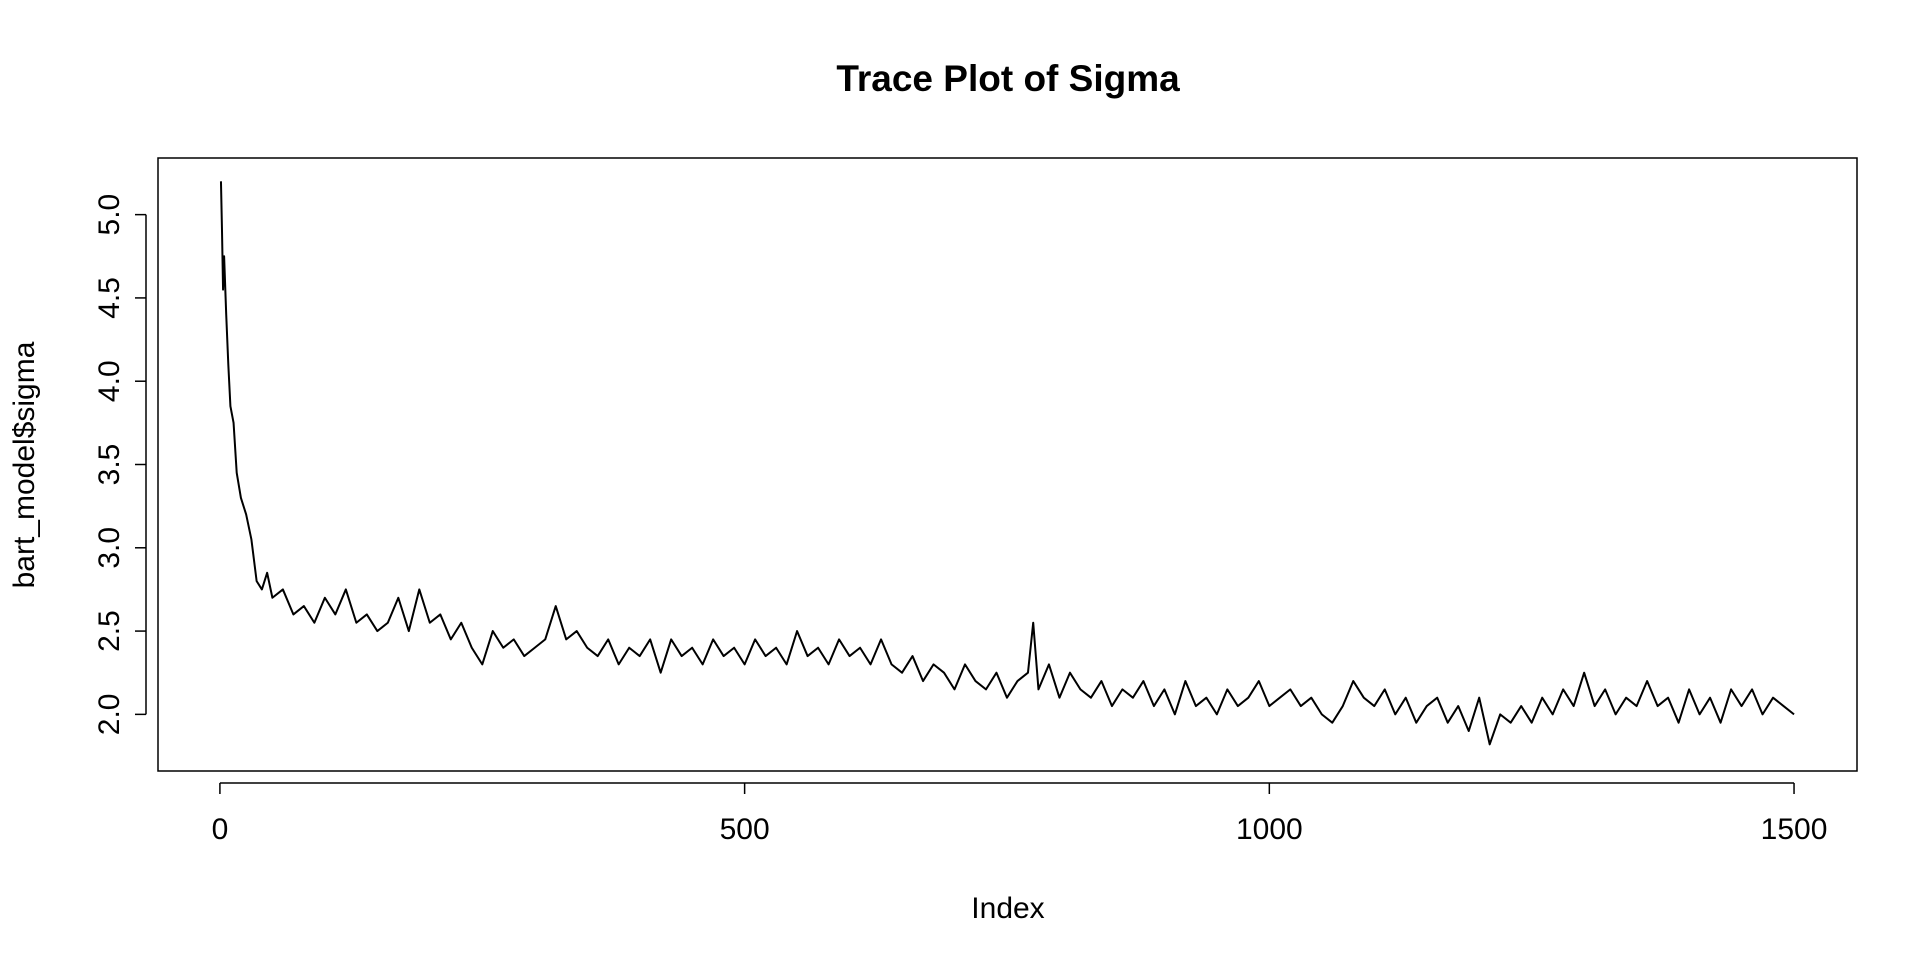 The width and height of the screenshot is (1920, 960). I want to click on y-tick-label: 3.0, so click(109, 548).